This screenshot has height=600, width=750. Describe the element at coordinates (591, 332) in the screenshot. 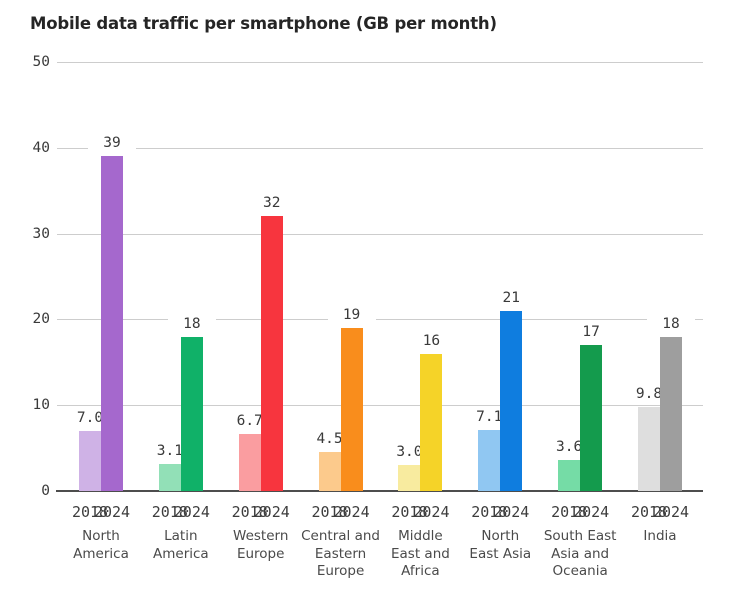

I see `value-label-2024-south-east-asia-and-oceania: 17` at that location.